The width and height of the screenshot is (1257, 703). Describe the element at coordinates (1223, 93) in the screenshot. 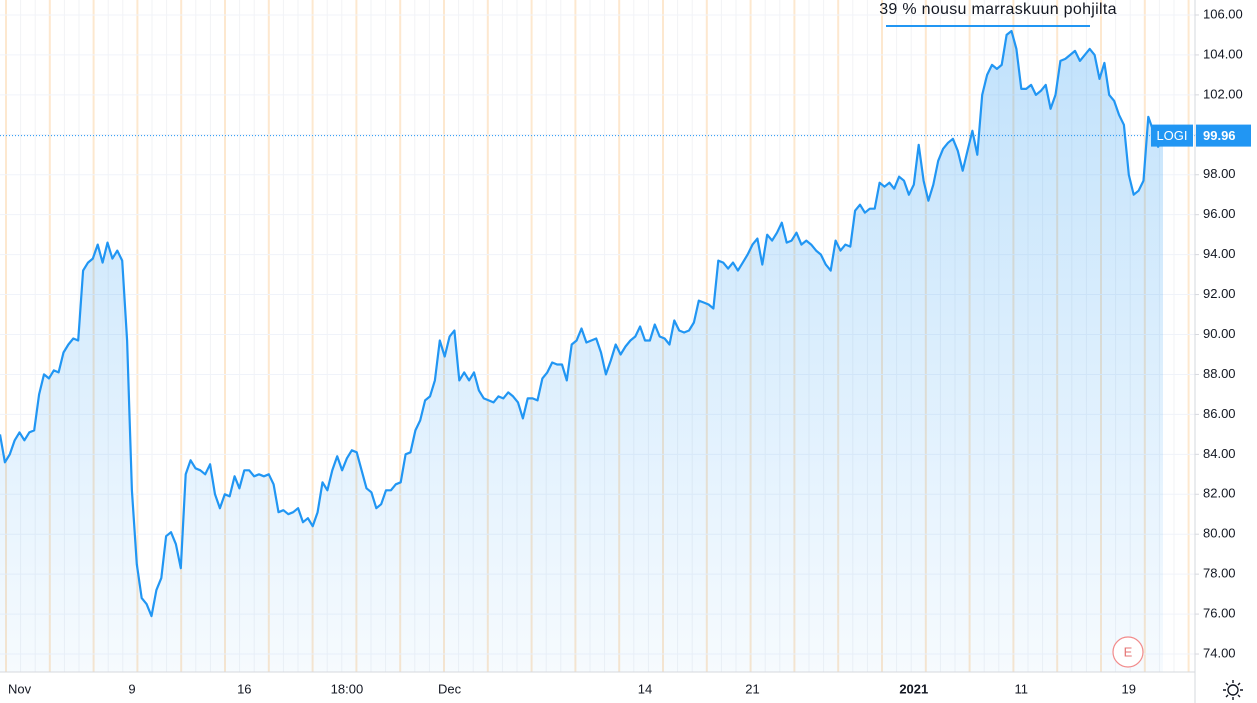

I see `y-tick-label: 102.00` at that location.